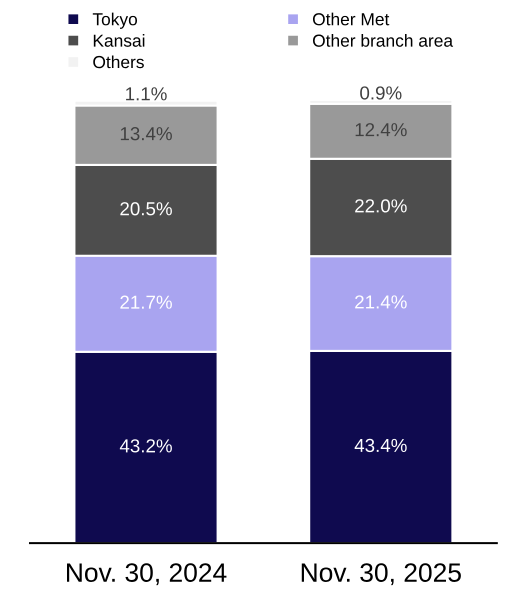  I want to click on data-label: 1.1%, so click(146, 93).